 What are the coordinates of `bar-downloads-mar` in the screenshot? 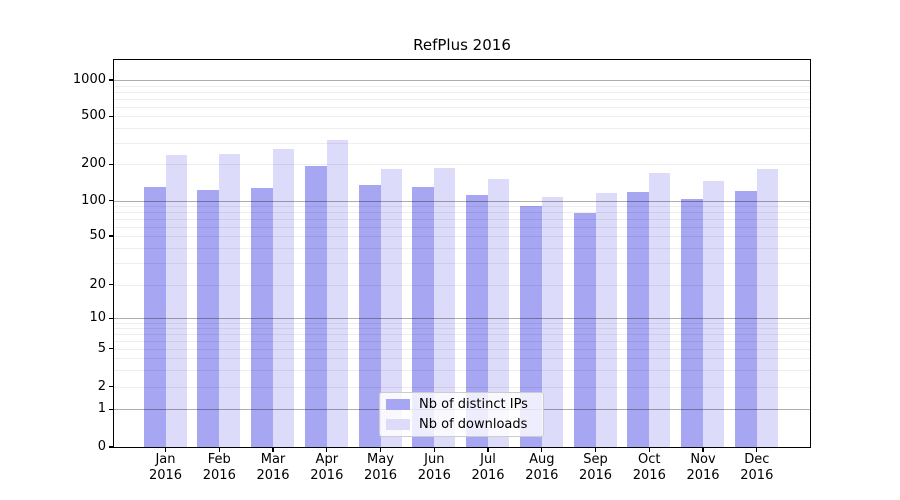 It's located at (283, 298).